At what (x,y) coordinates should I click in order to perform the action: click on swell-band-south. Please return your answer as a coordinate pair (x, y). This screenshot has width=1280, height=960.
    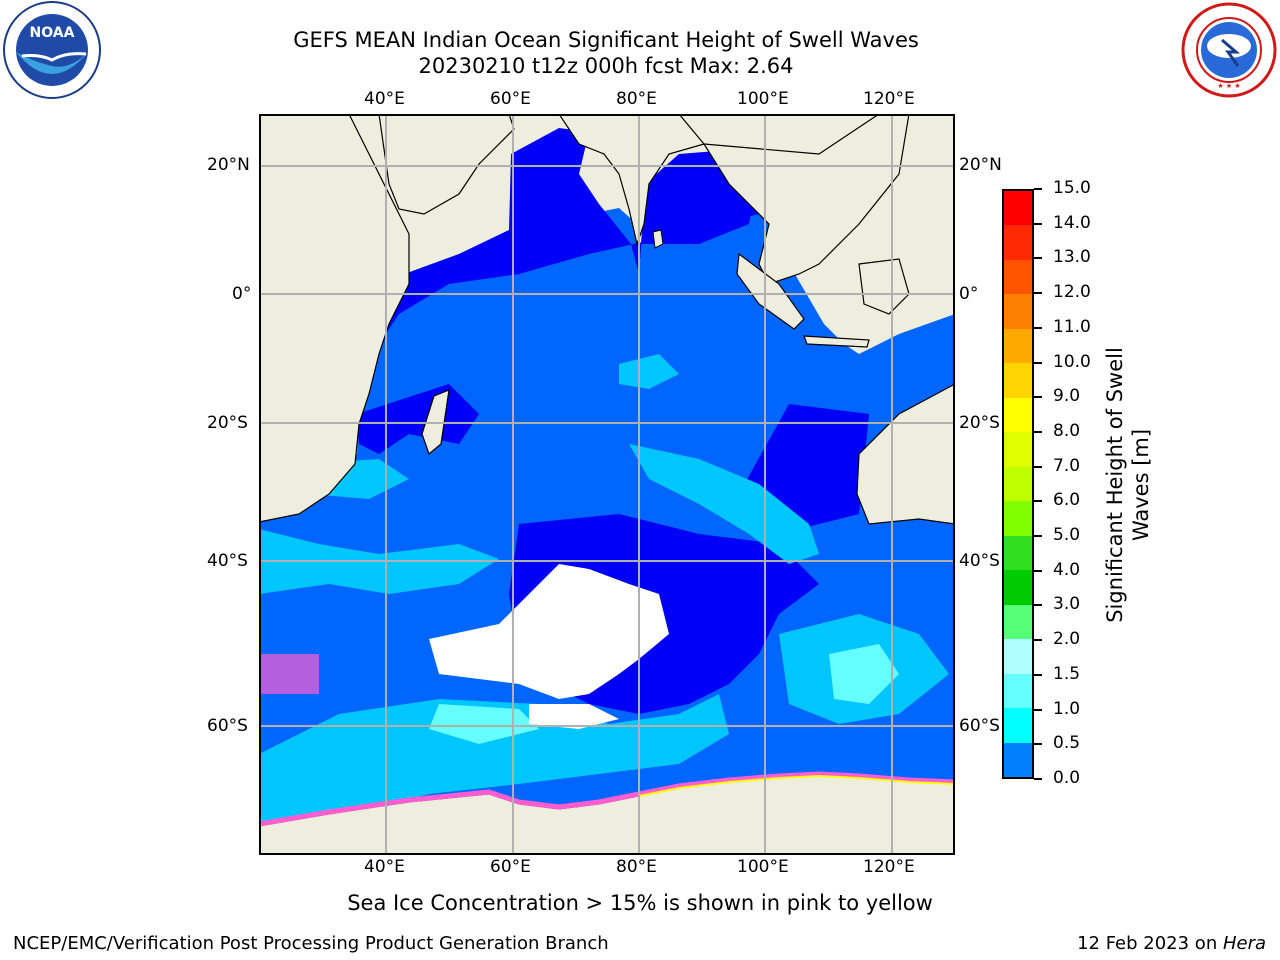
    Looking at the image, I should click on (494, 764).